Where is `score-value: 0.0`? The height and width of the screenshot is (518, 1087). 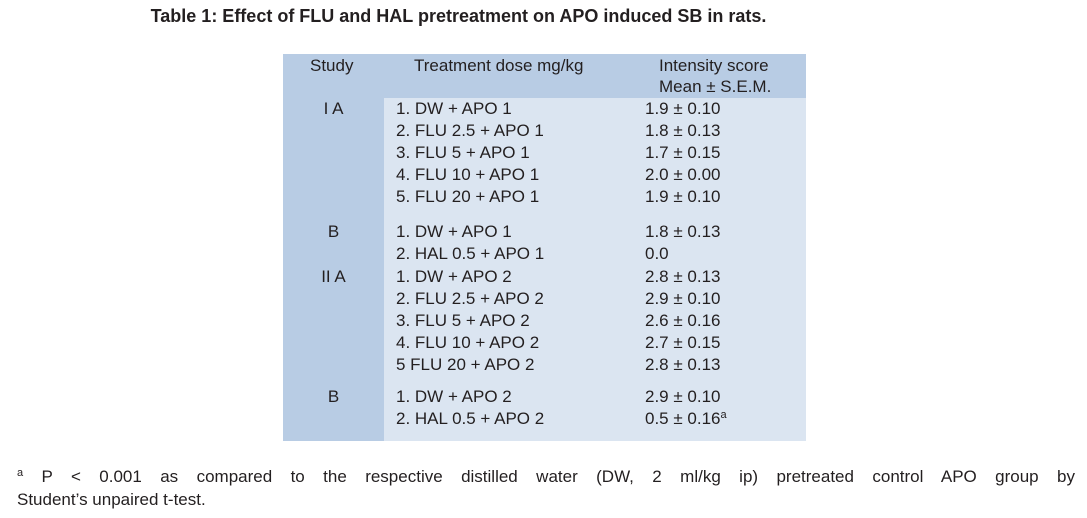
score-value: 0.0 is located at coordinates (657, 253).